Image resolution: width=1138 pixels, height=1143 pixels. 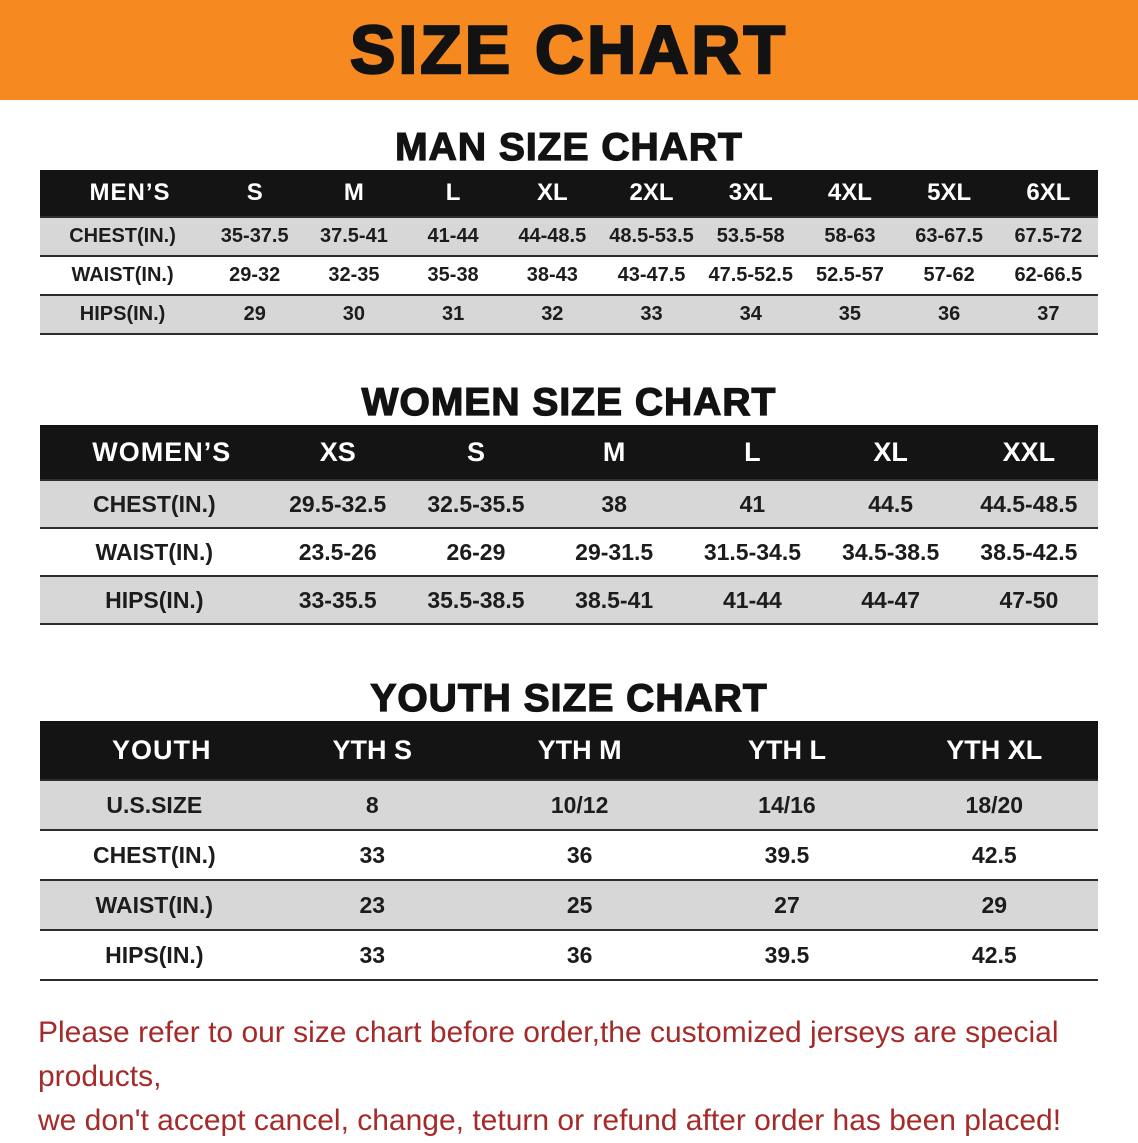 I want to click on youth-size-value-cell: 27, so click(x=787, y=904).